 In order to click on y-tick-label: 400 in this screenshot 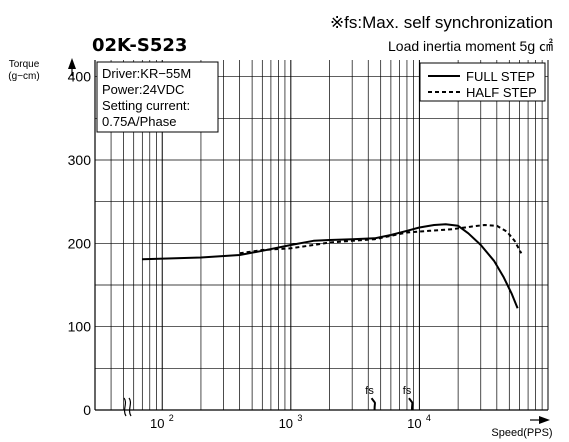, I will do `click(80, 77)`.